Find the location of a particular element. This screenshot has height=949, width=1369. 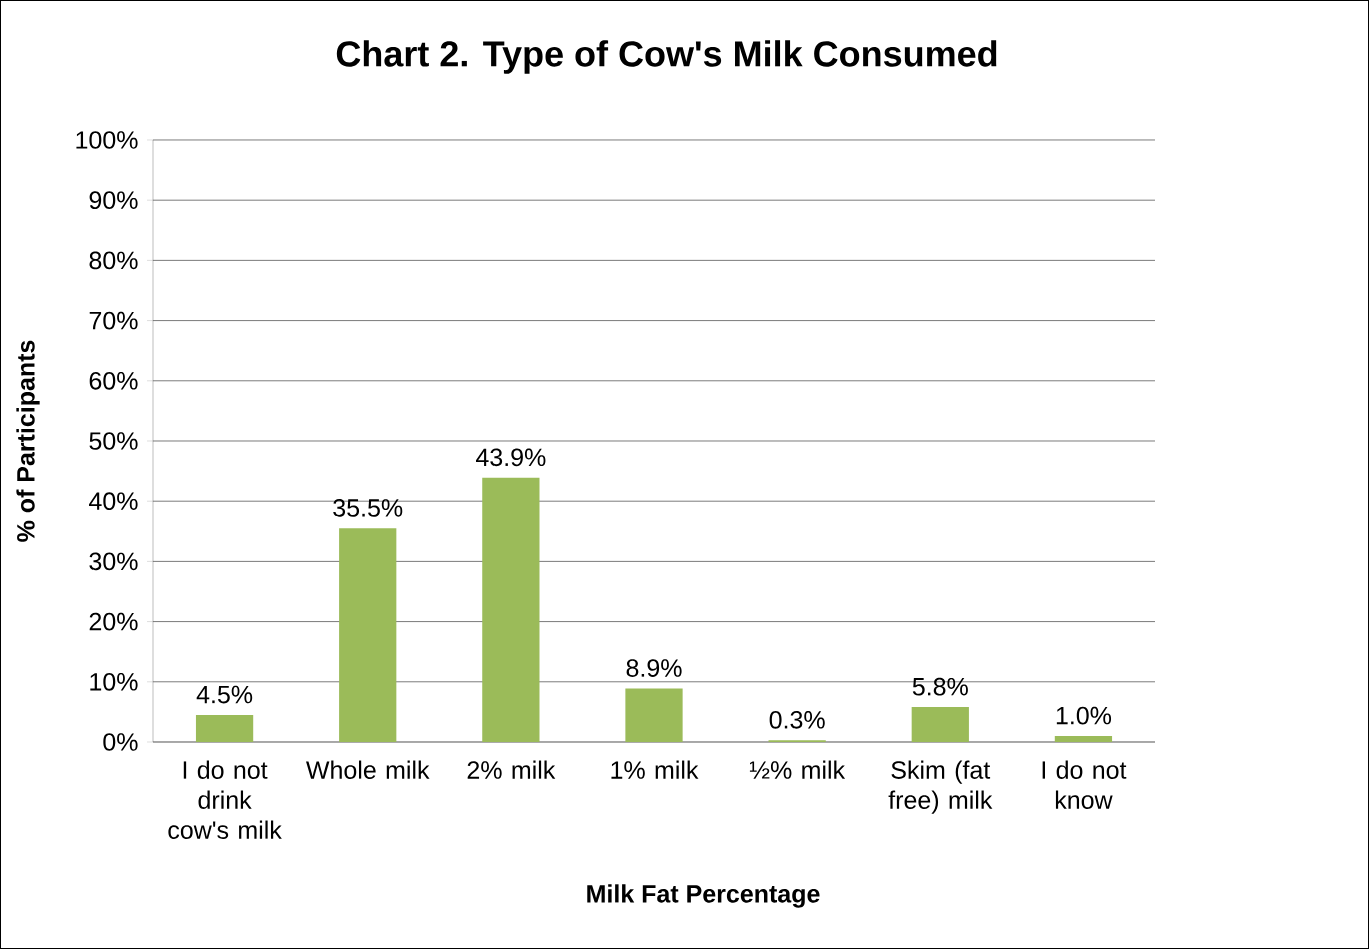

y-tick-label: 40% is located at coordinates (113, 501).